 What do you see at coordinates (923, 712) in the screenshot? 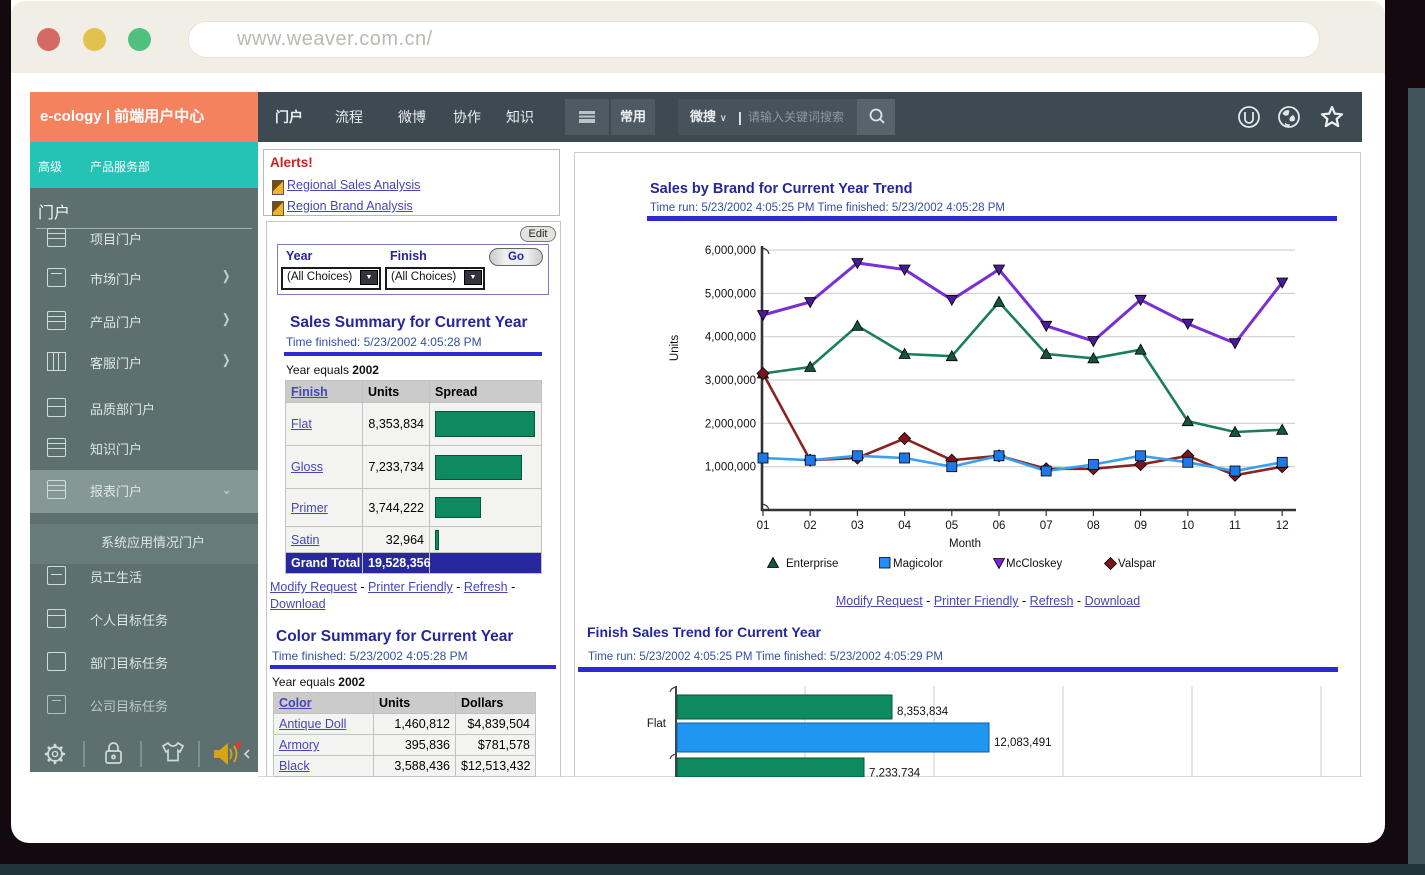
I see `svg-text: 8,353,834` at bounding box center [923, 712].